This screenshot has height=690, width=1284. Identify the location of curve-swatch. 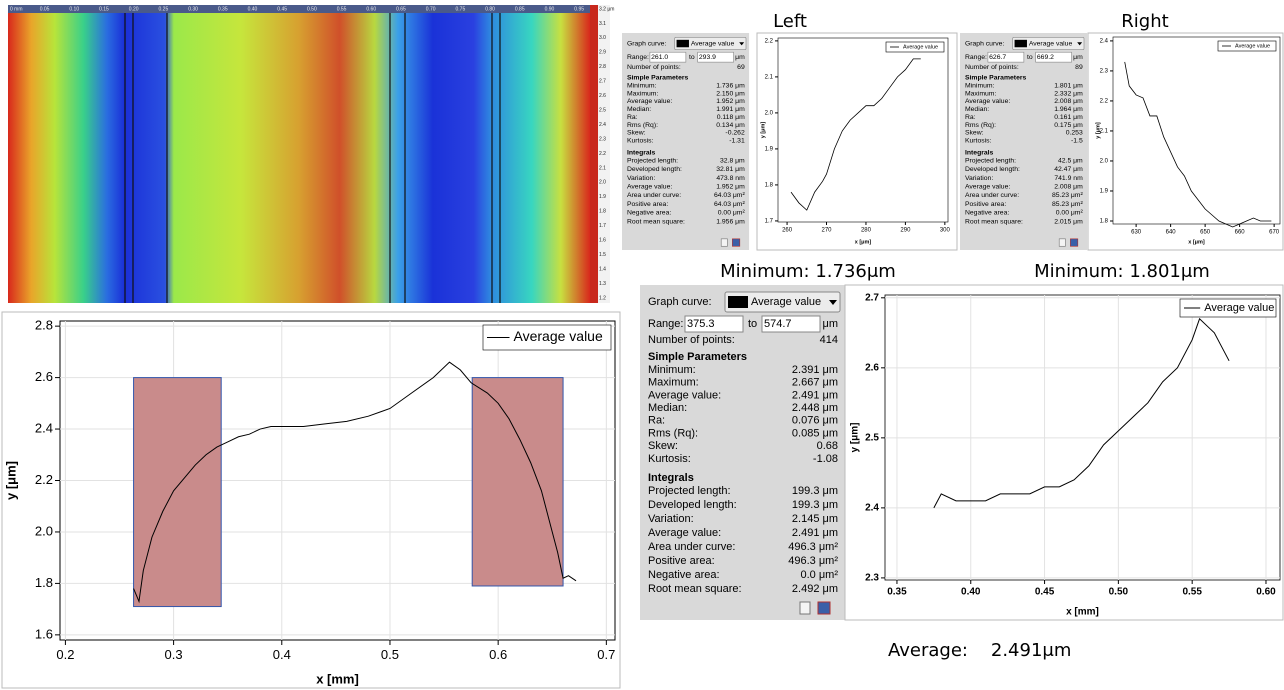
(738, 302).